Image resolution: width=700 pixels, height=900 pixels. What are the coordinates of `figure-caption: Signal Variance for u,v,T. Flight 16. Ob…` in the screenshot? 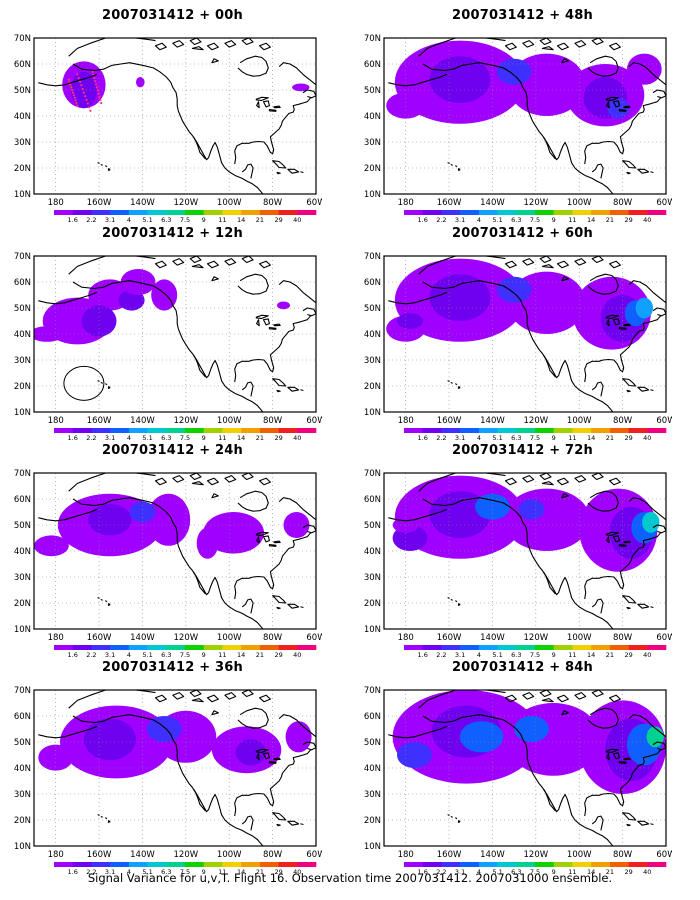 It's located at (350, 878).